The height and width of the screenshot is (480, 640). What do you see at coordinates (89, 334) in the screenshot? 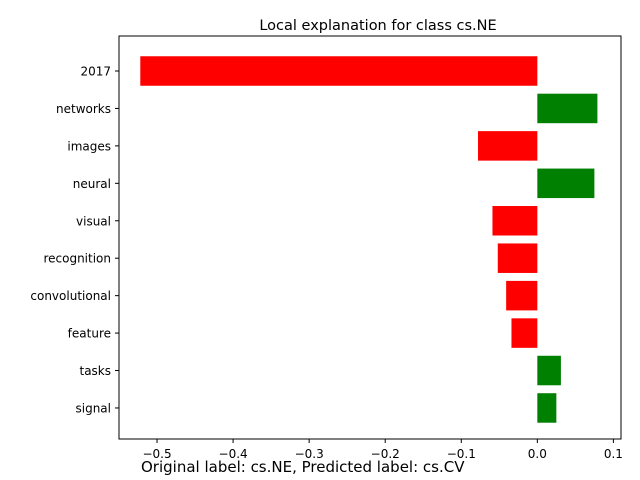
I see `y-tick-label: feature` at bounding box center [89, 334].